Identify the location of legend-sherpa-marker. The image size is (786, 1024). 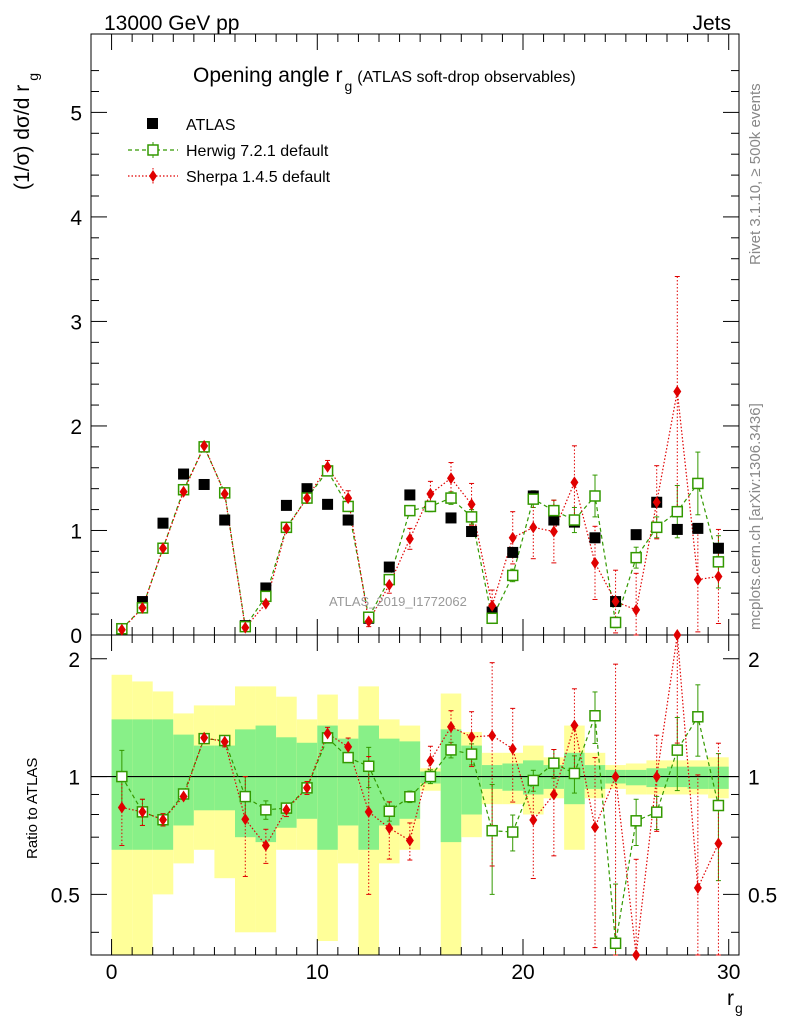
(153, 176).